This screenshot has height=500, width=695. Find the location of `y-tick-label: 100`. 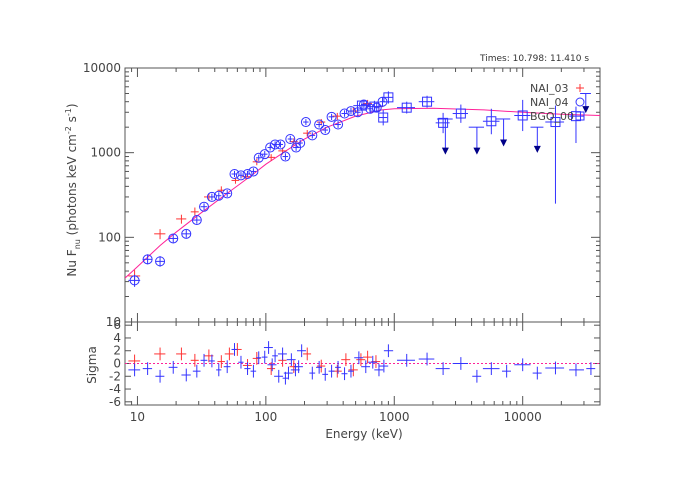

y-tick-label: 100 is located at coordinates (109, 237).